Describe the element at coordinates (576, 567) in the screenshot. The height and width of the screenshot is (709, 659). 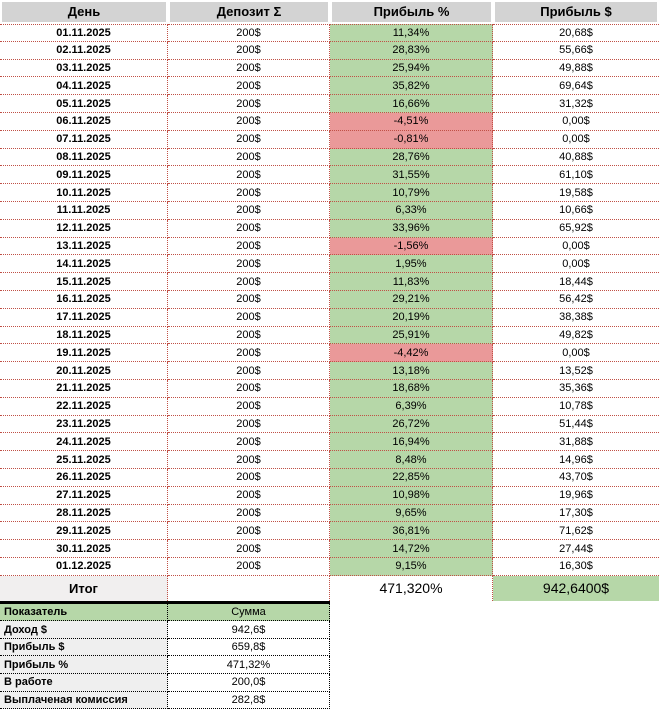
I see `profit-usd-cell: 16,30$` at that location.